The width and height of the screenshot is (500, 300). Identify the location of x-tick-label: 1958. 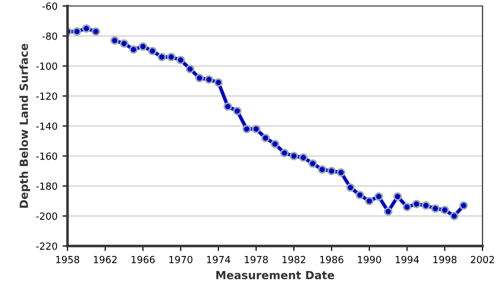
(68, 260).